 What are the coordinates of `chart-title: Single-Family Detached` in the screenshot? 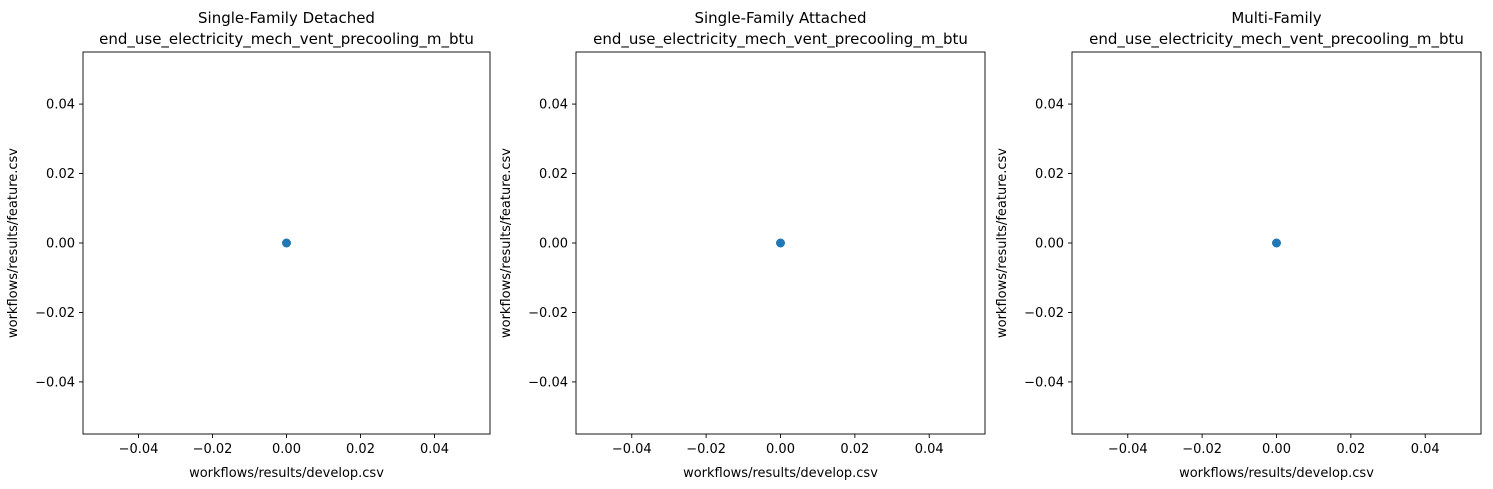 It's located at (286, 18).